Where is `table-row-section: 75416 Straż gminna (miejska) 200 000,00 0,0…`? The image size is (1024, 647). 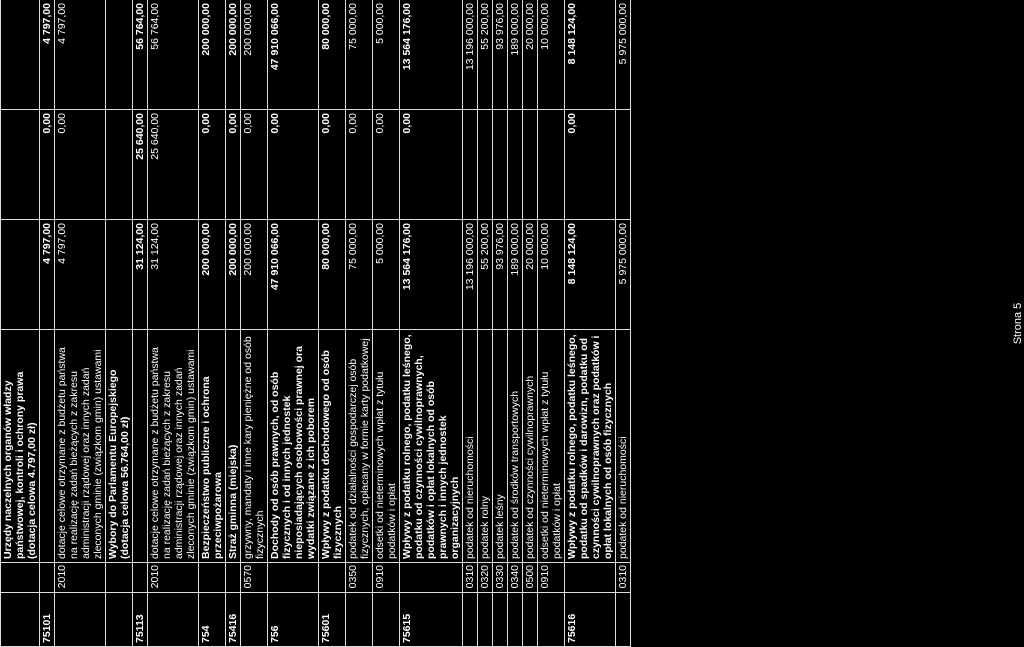 table-row-section: 75416 Straż gminna (miejska) 200 000,00 0,0… is located at coordinates (233, 323).